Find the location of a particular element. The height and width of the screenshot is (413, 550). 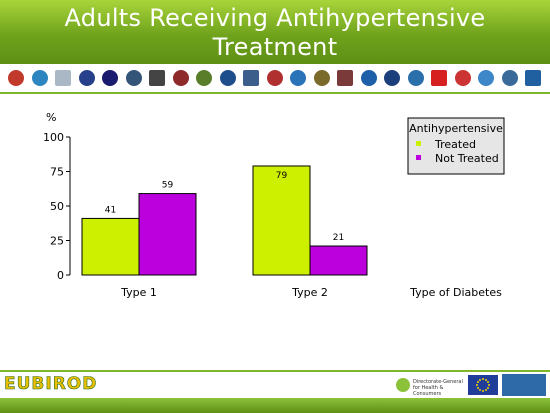

y-tick-label: 100 is located at coordinates (53, 137).